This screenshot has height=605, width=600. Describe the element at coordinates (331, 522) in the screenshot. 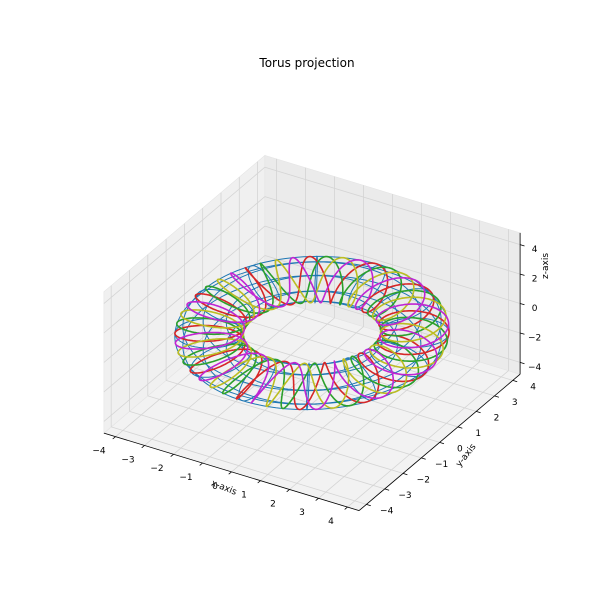

I see `x-tick-label: 4` at that location.